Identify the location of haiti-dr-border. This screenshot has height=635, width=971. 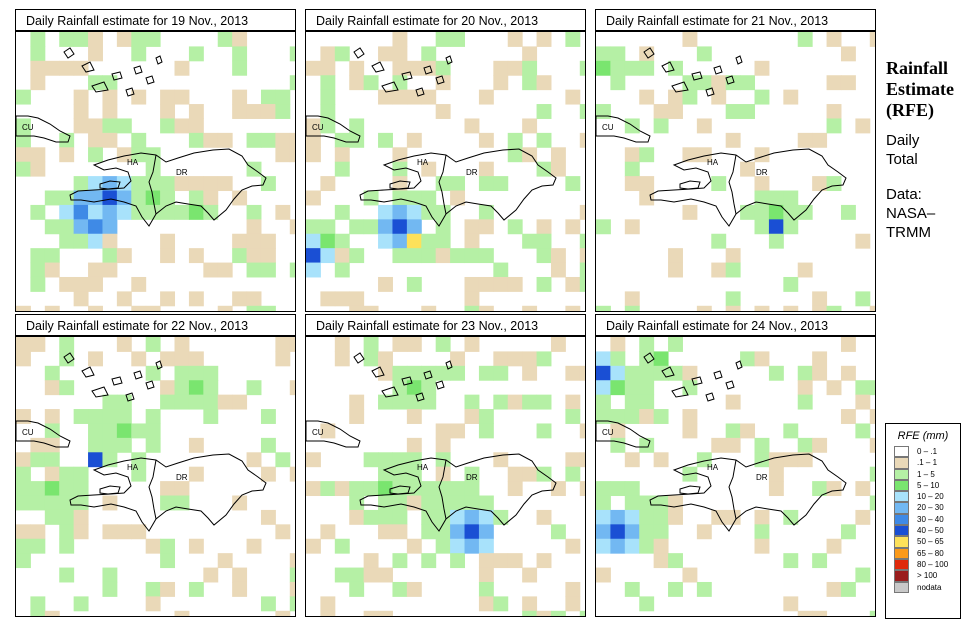
(152, 489).